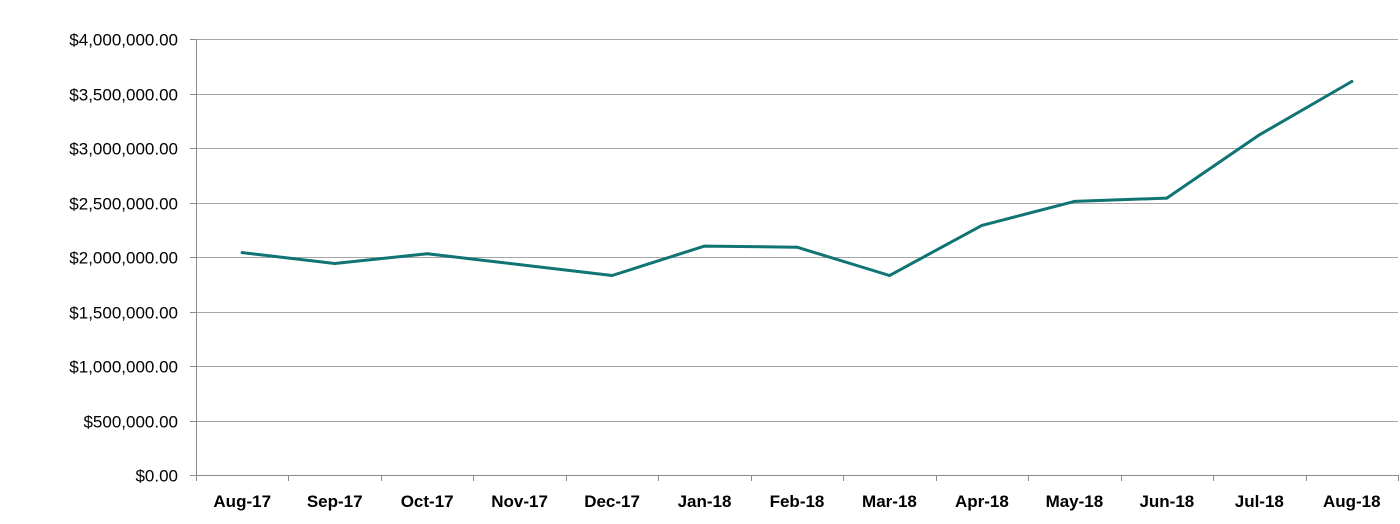 This screenshot has width=1400, height=524. I want to click on x-tick-label: Feb-18, so click(797, 501).